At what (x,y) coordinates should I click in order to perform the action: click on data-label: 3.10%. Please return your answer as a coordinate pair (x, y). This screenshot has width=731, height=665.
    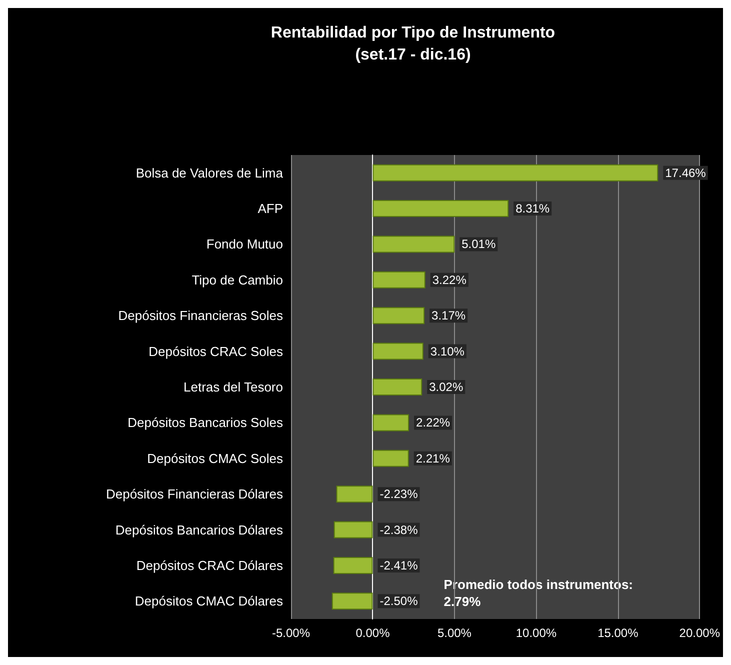
    Looking at the image, I should click on (447, 351).